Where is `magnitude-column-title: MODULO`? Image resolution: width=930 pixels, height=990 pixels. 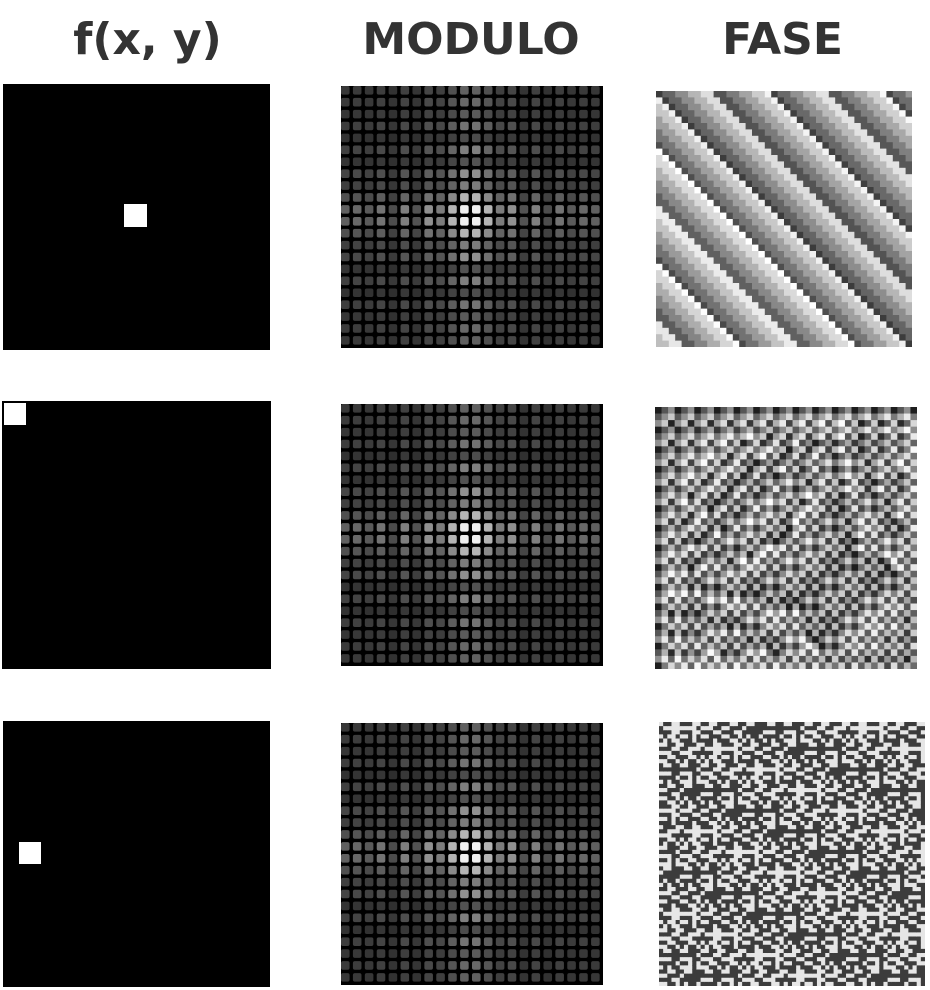
magnitude-column-title: MODULO is located at coordinates (471, 39).